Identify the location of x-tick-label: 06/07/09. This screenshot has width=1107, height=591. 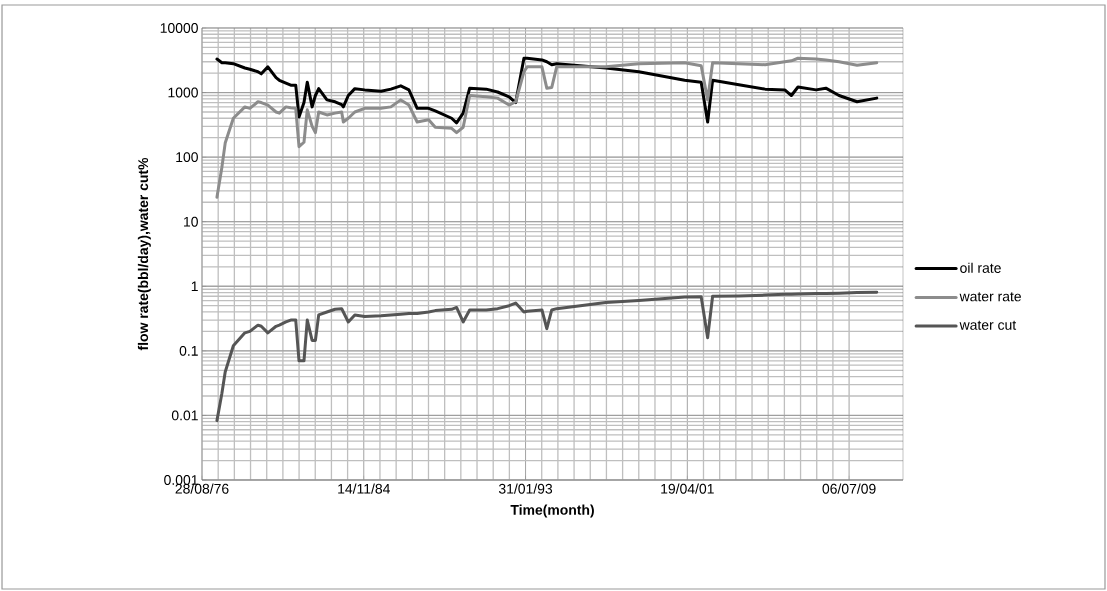
(849, 488).